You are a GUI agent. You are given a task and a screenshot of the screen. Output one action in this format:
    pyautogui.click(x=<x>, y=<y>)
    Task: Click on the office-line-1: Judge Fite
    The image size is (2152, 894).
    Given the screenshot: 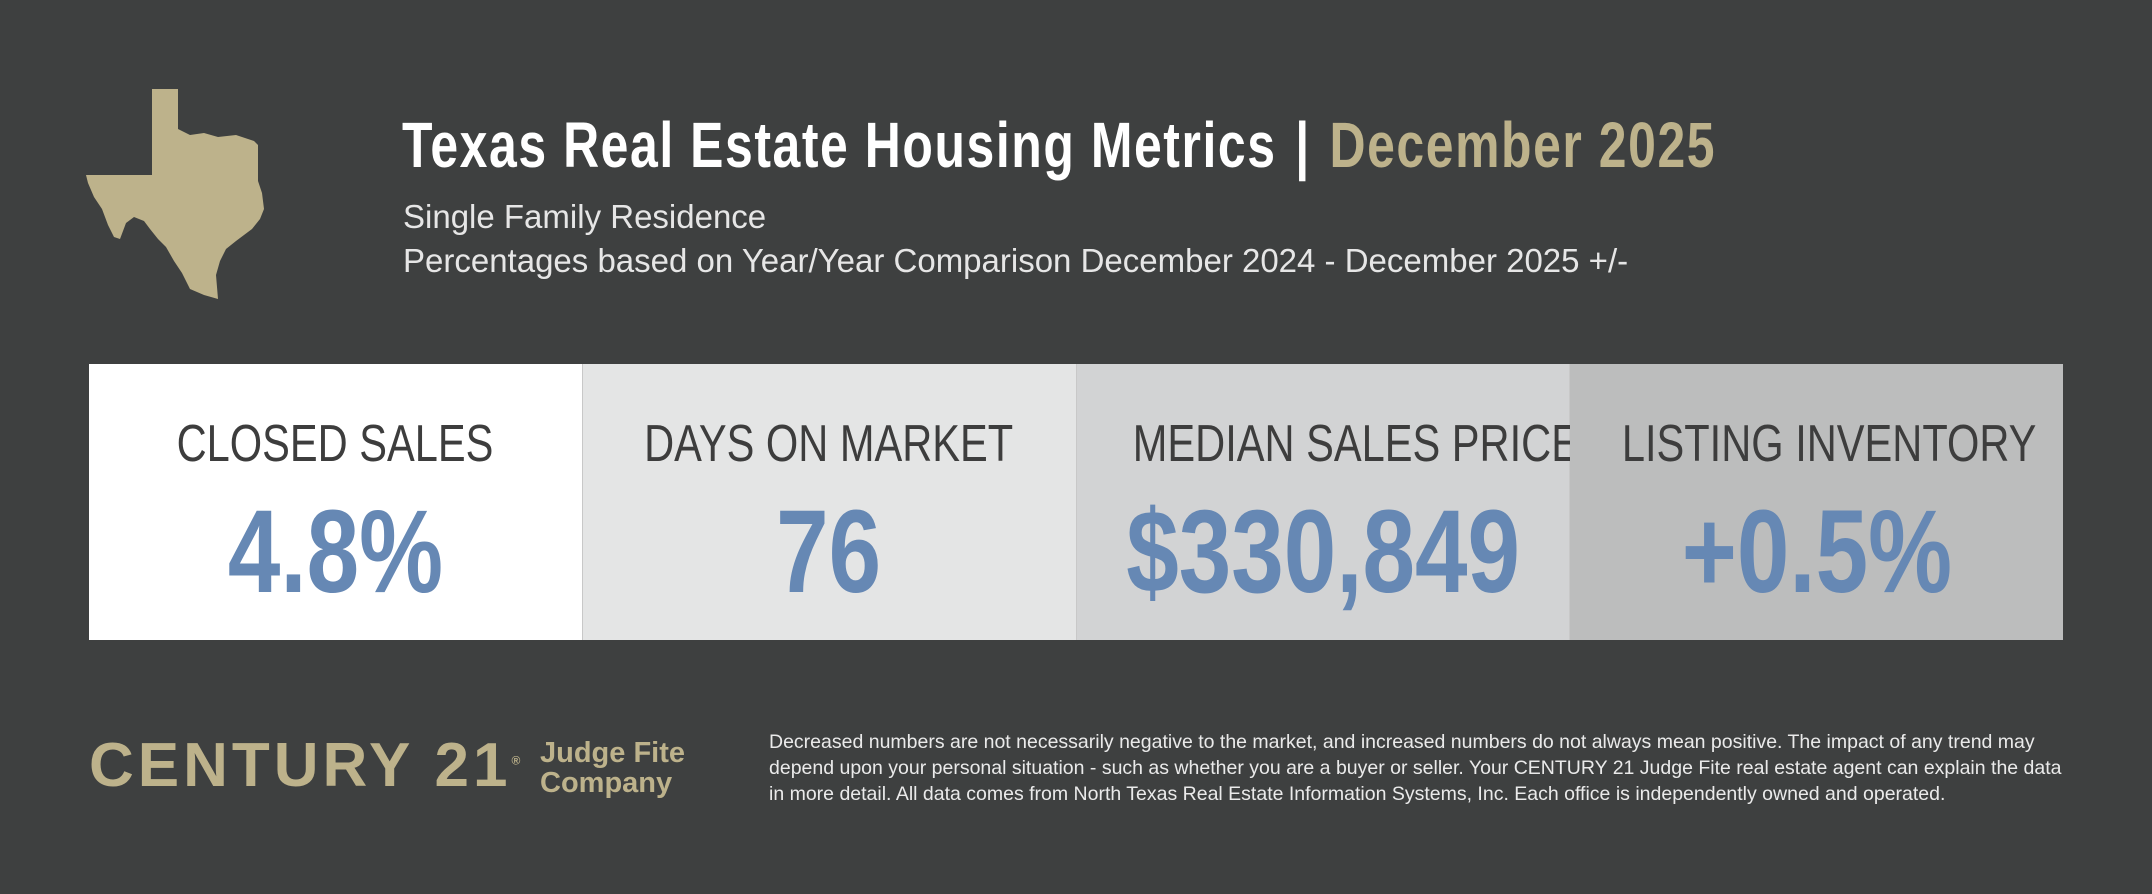 What is the action you would take?
    pyautogui.click(x=613, y=753)
    